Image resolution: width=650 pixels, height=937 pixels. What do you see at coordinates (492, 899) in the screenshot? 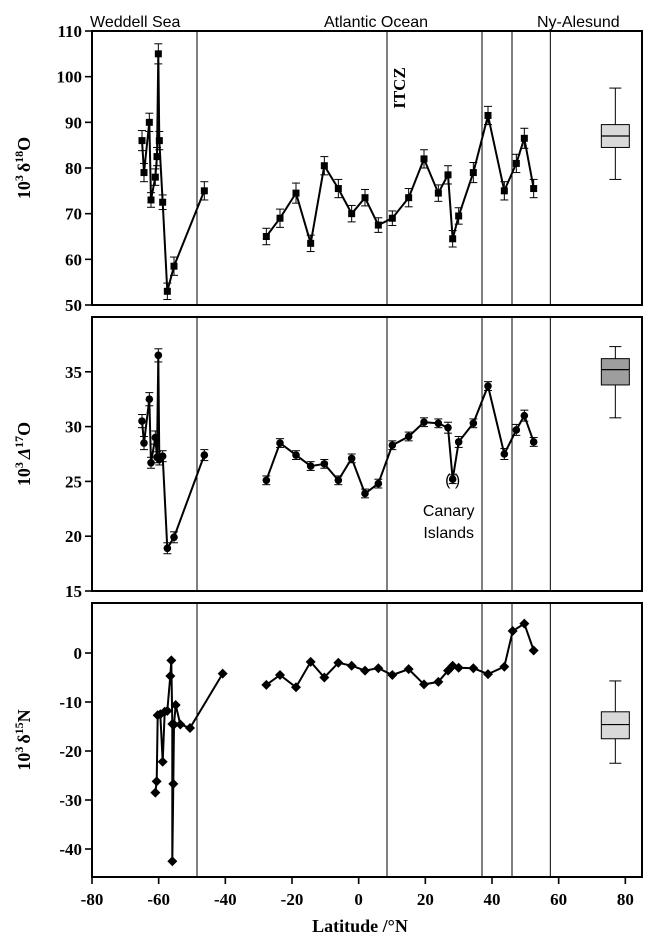
I see `x-tick-label: 40` at bounding box center [492, 899].